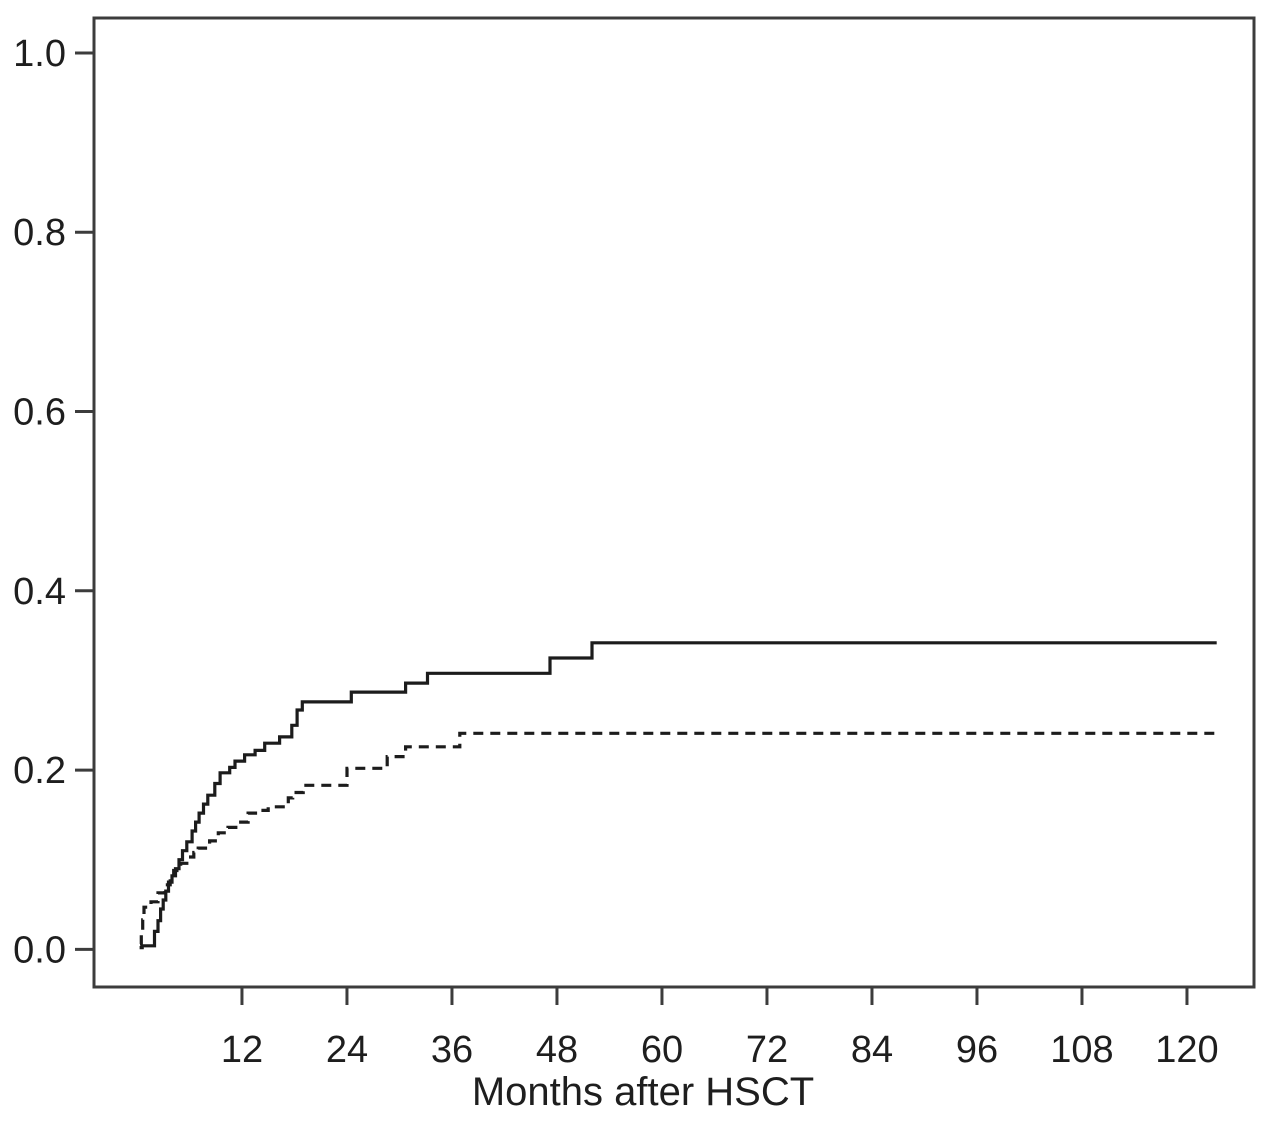 Image resolution: width=1280 pixels, height=1143 pixels. Describe the element at coordinates (643, 1092) in the screenshot. I see `x-axis-title: Months after HSCT` at that location.